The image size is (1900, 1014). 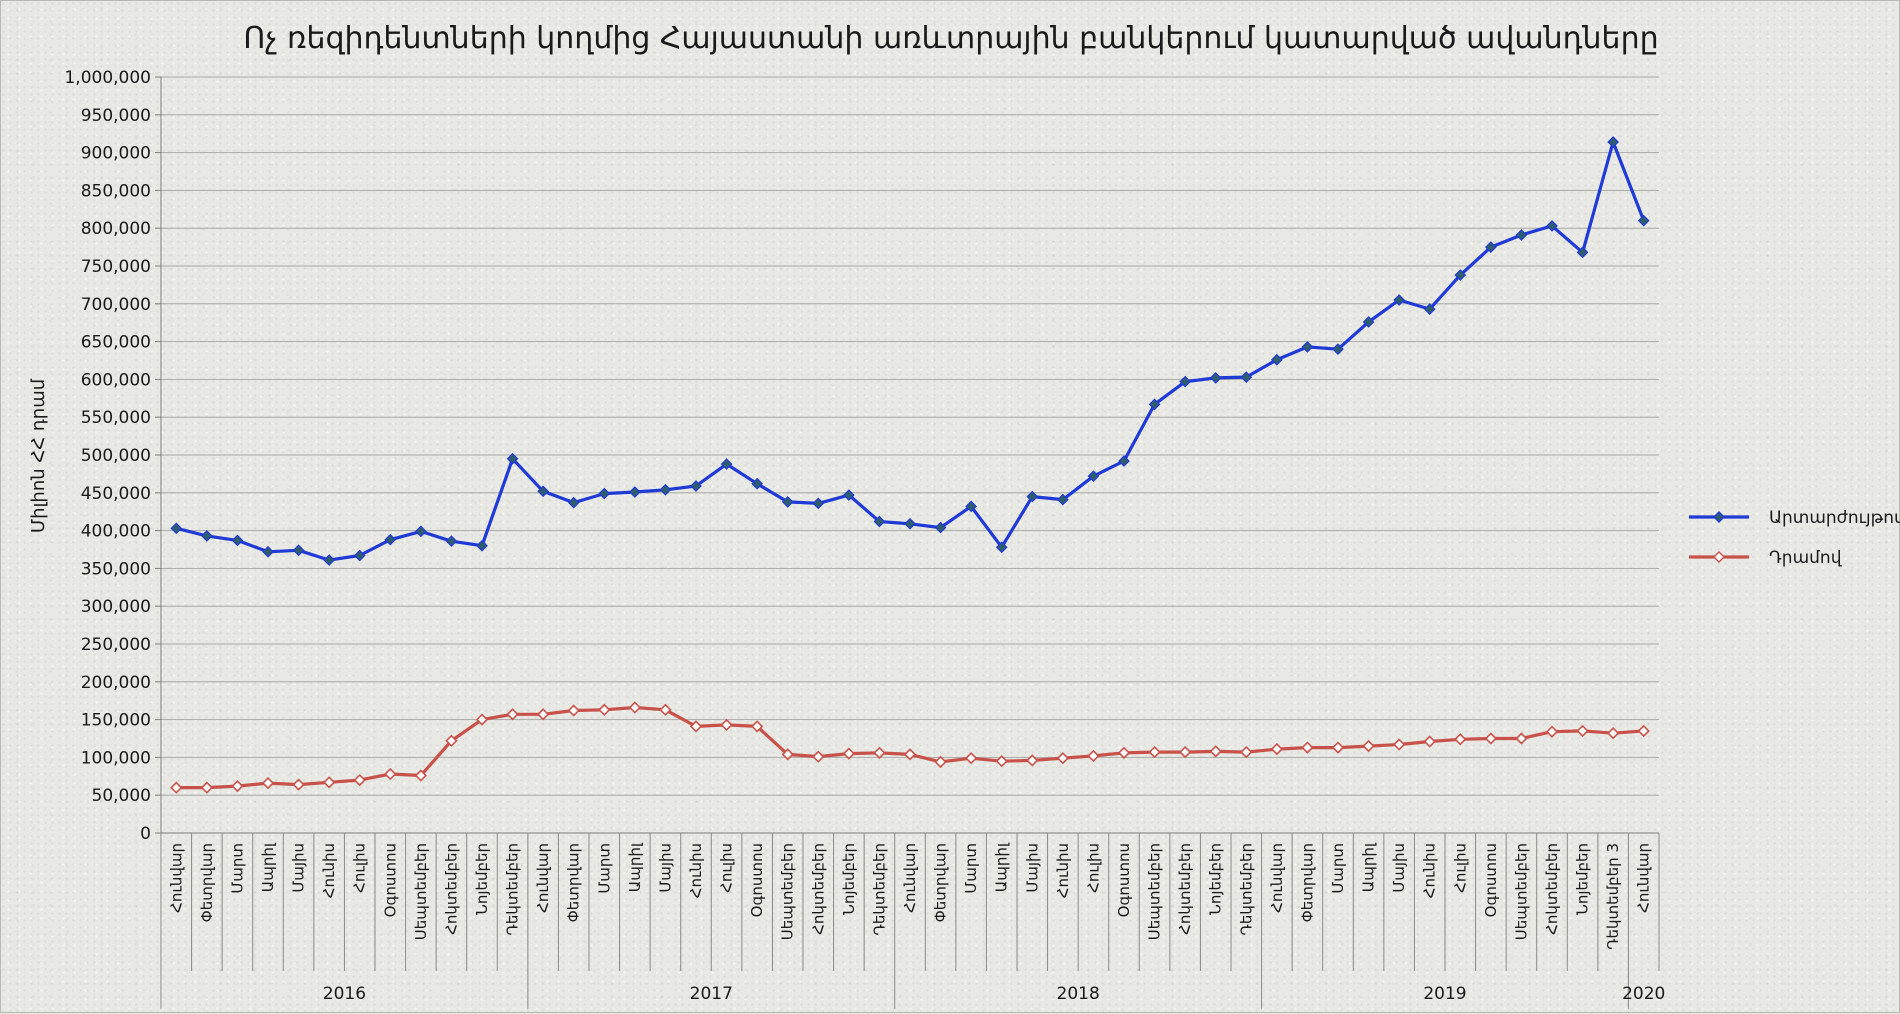 What do you see at coordinates (1643, 994) in the screenshot?
I see `year-label: 2020` at bounding box center [1643, 994].